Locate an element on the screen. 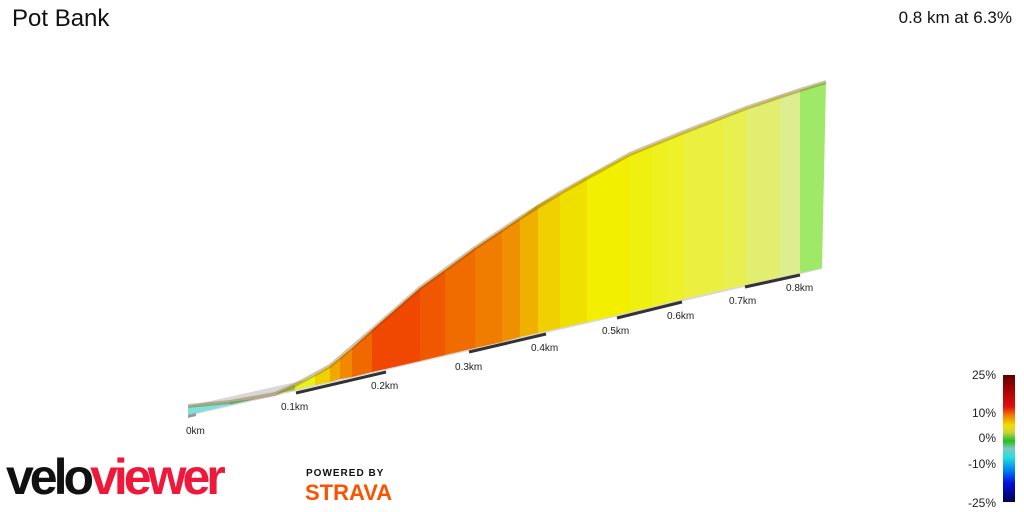 This screenshot has width=1024, height=512. legend-label: -10% is located at coordinates (981, 464).